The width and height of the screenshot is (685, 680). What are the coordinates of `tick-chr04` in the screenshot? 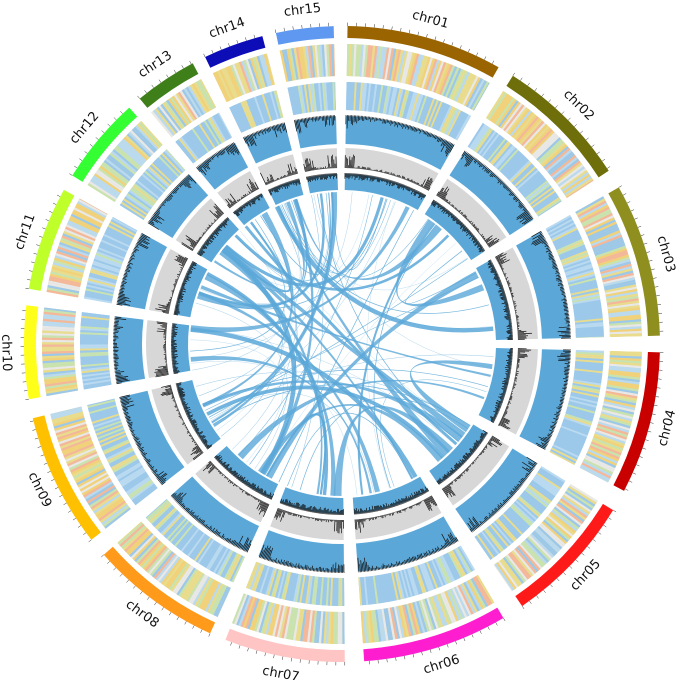 It's located at (634, 473).